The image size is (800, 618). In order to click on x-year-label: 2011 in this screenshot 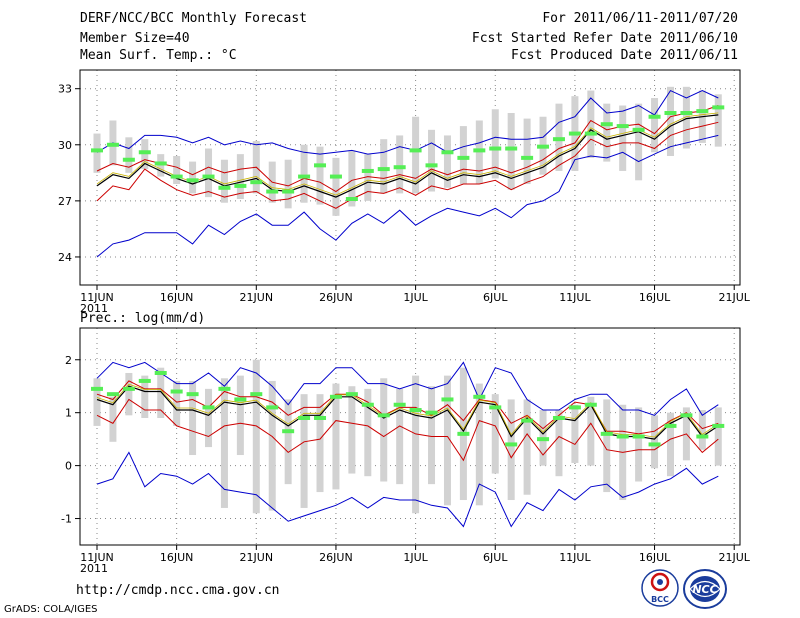, I will do `click(94, 568)`.